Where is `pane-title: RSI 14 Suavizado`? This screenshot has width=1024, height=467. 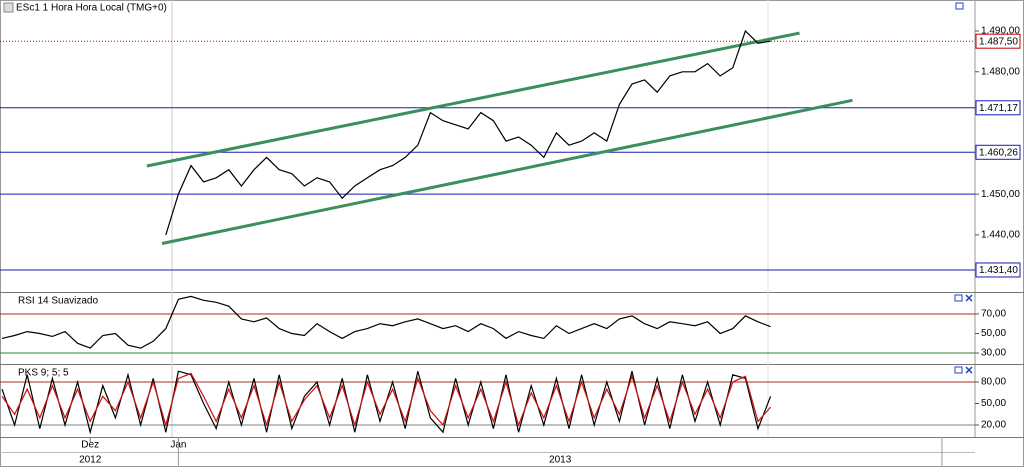
pane-title: RSI 14 Suavizado is located at coordinates (58, 301).